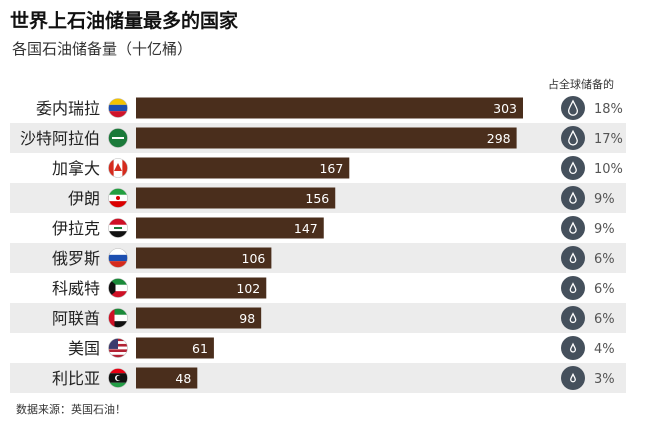  I want to click on country-label: 沙特阿拉伯, so click(60, 138).